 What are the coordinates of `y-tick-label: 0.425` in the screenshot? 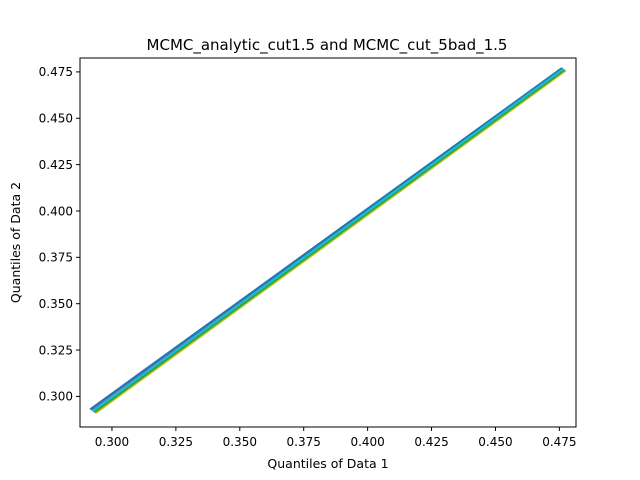 It's located at (56, 165).